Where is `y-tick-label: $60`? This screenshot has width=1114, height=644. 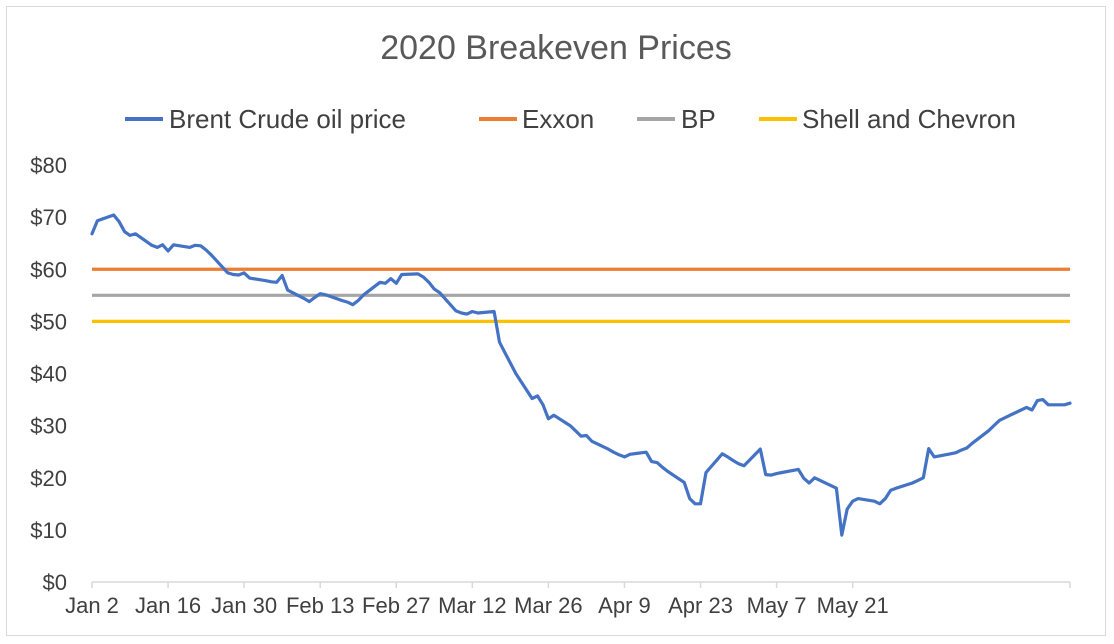
y-tick-label: $60 is located at coordinates (48, 269).